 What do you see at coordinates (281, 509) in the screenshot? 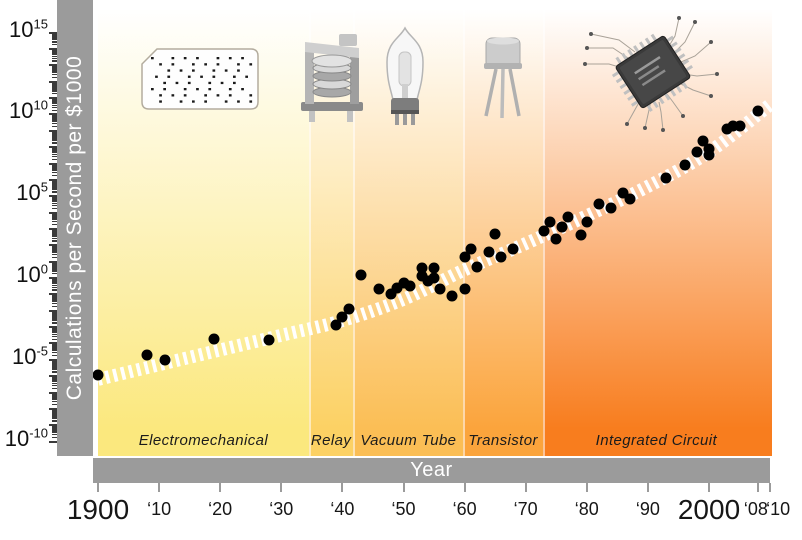
I see `x-tick-label: ‘30` at bounding box center [281, 509].